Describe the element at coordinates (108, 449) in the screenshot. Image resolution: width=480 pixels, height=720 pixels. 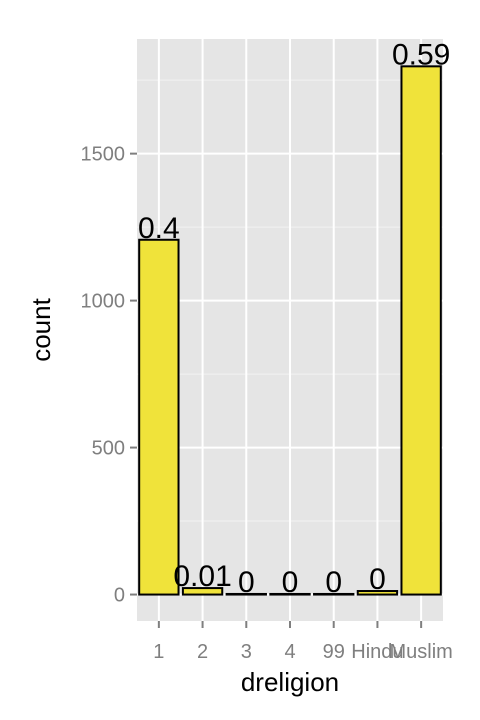
I see `y-tick-label: 500` at that location.